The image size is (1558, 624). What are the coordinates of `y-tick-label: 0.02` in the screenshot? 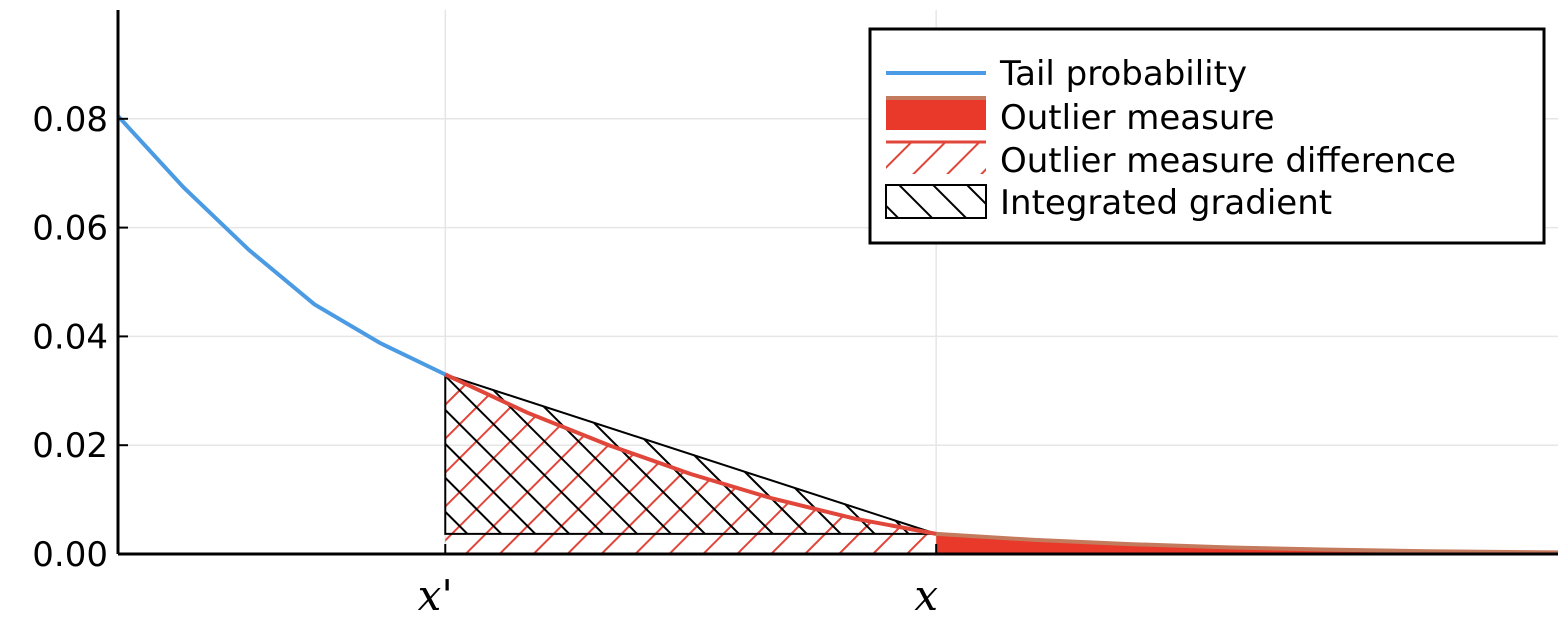 It's located at (70, 446).